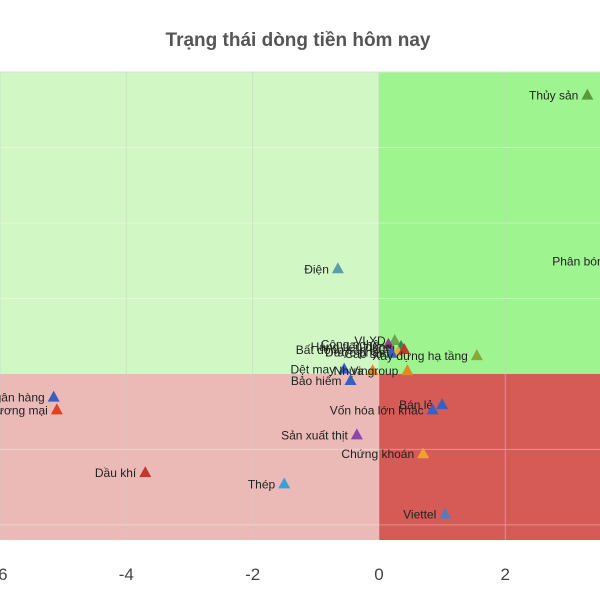  What do you see at coordinates (316, 269) in the screenshot?
I see `data-point-label: Điện` at bounding box center [316, 269].